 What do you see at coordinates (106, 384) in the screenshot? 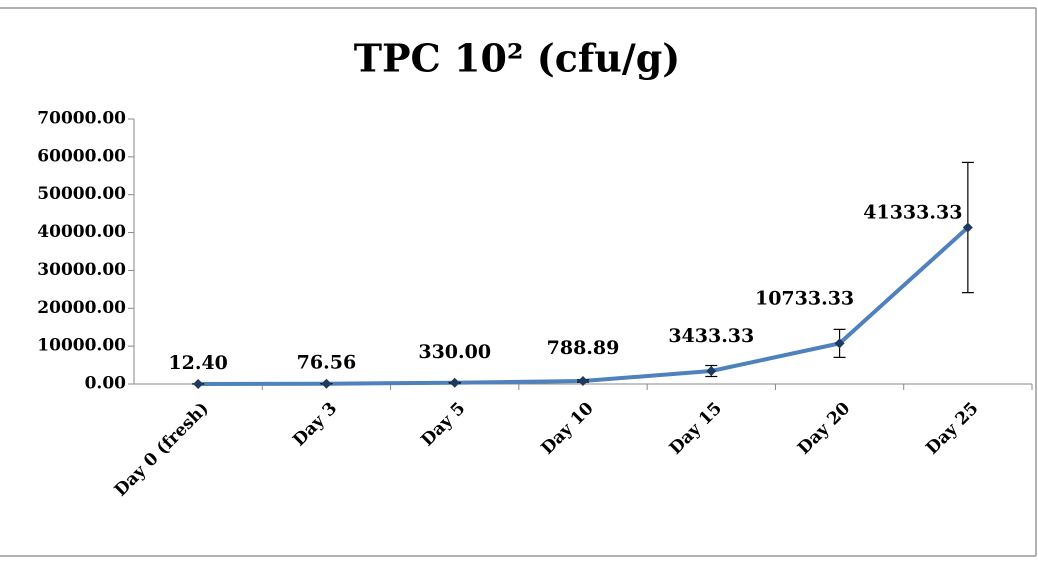
I see `y-tick-label: 0.00` at bounding box center [106, 384].